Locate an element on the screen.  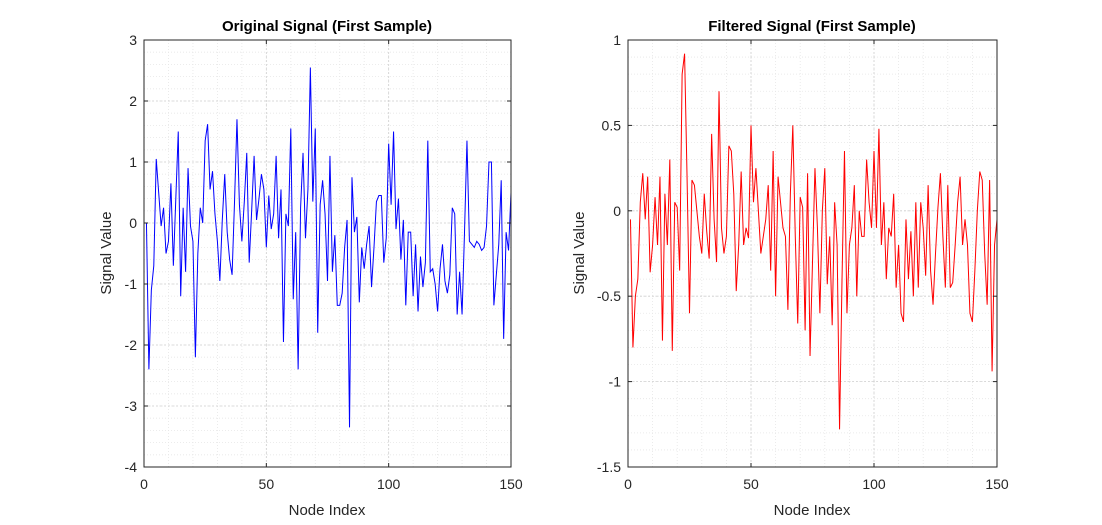
left-chart-x-tick-label: 100 is located at coordinates (389, 484).